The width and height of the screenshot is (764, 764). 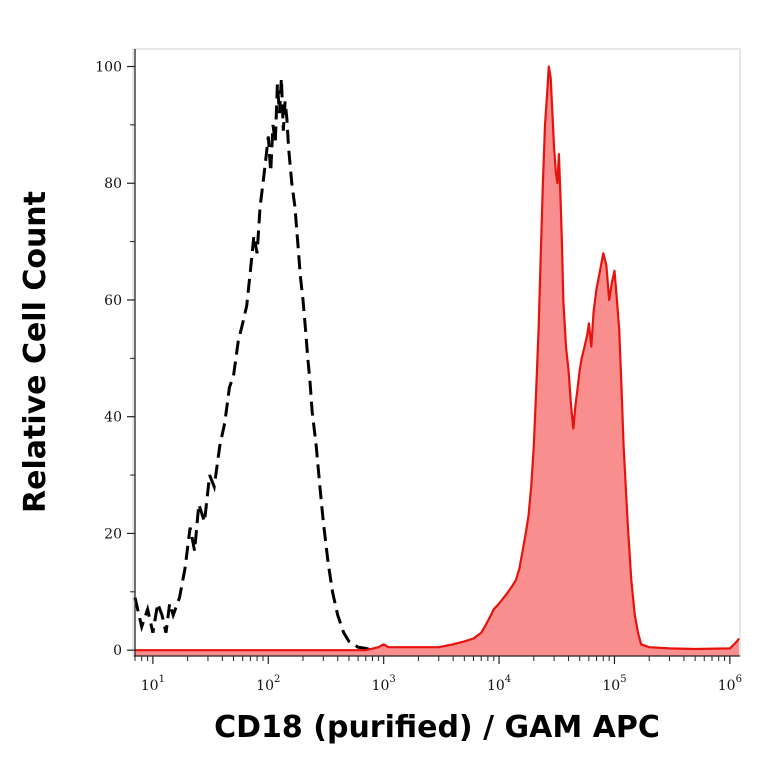 What do you see at coordinates (730, 684) in the screenshot?
I see `x-tick-label: 10⁶` at bounding box center [730, 684].